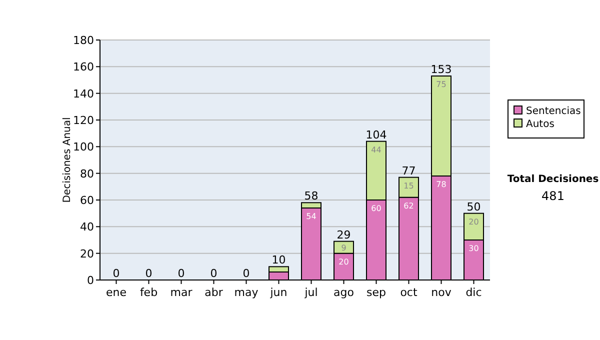 The image size is (600, 340). What do you see at coordinates (409, 205) in the screenshot?
I see `data-label: 62` at bounding box center [409, 205].